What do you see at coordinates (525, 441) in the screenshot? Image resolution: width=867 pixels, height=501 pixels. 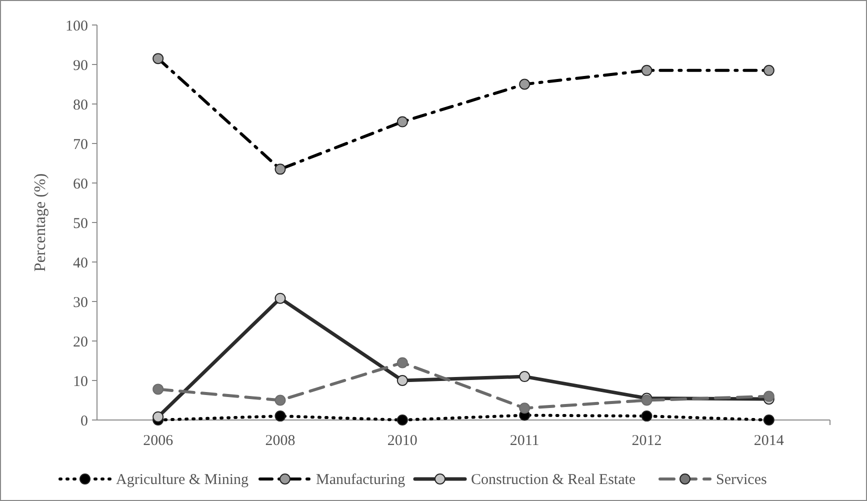 I see `x-tick-label: 2011` at bounding box center [525, 441].